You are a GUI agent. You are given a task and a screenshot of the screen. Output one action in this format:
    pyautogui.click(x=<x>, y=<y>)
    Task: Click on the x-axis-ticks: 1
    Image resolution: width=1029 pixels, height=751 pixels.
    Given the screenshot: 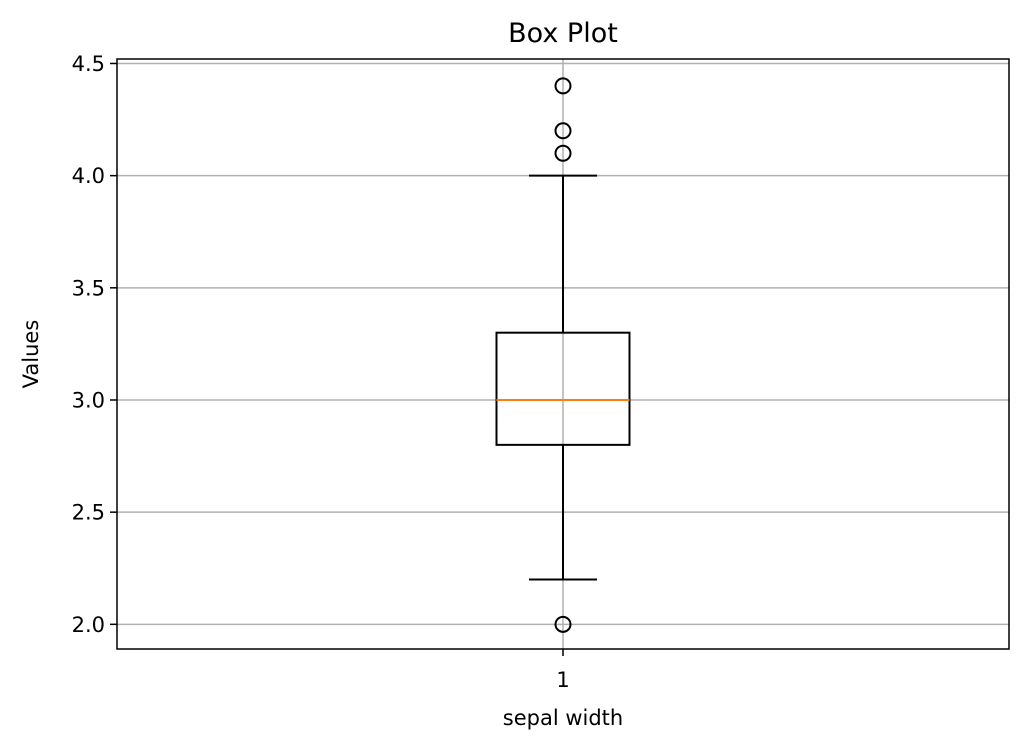 What is the action you would take?
    pyautogui.click(x=563, y=670)
    